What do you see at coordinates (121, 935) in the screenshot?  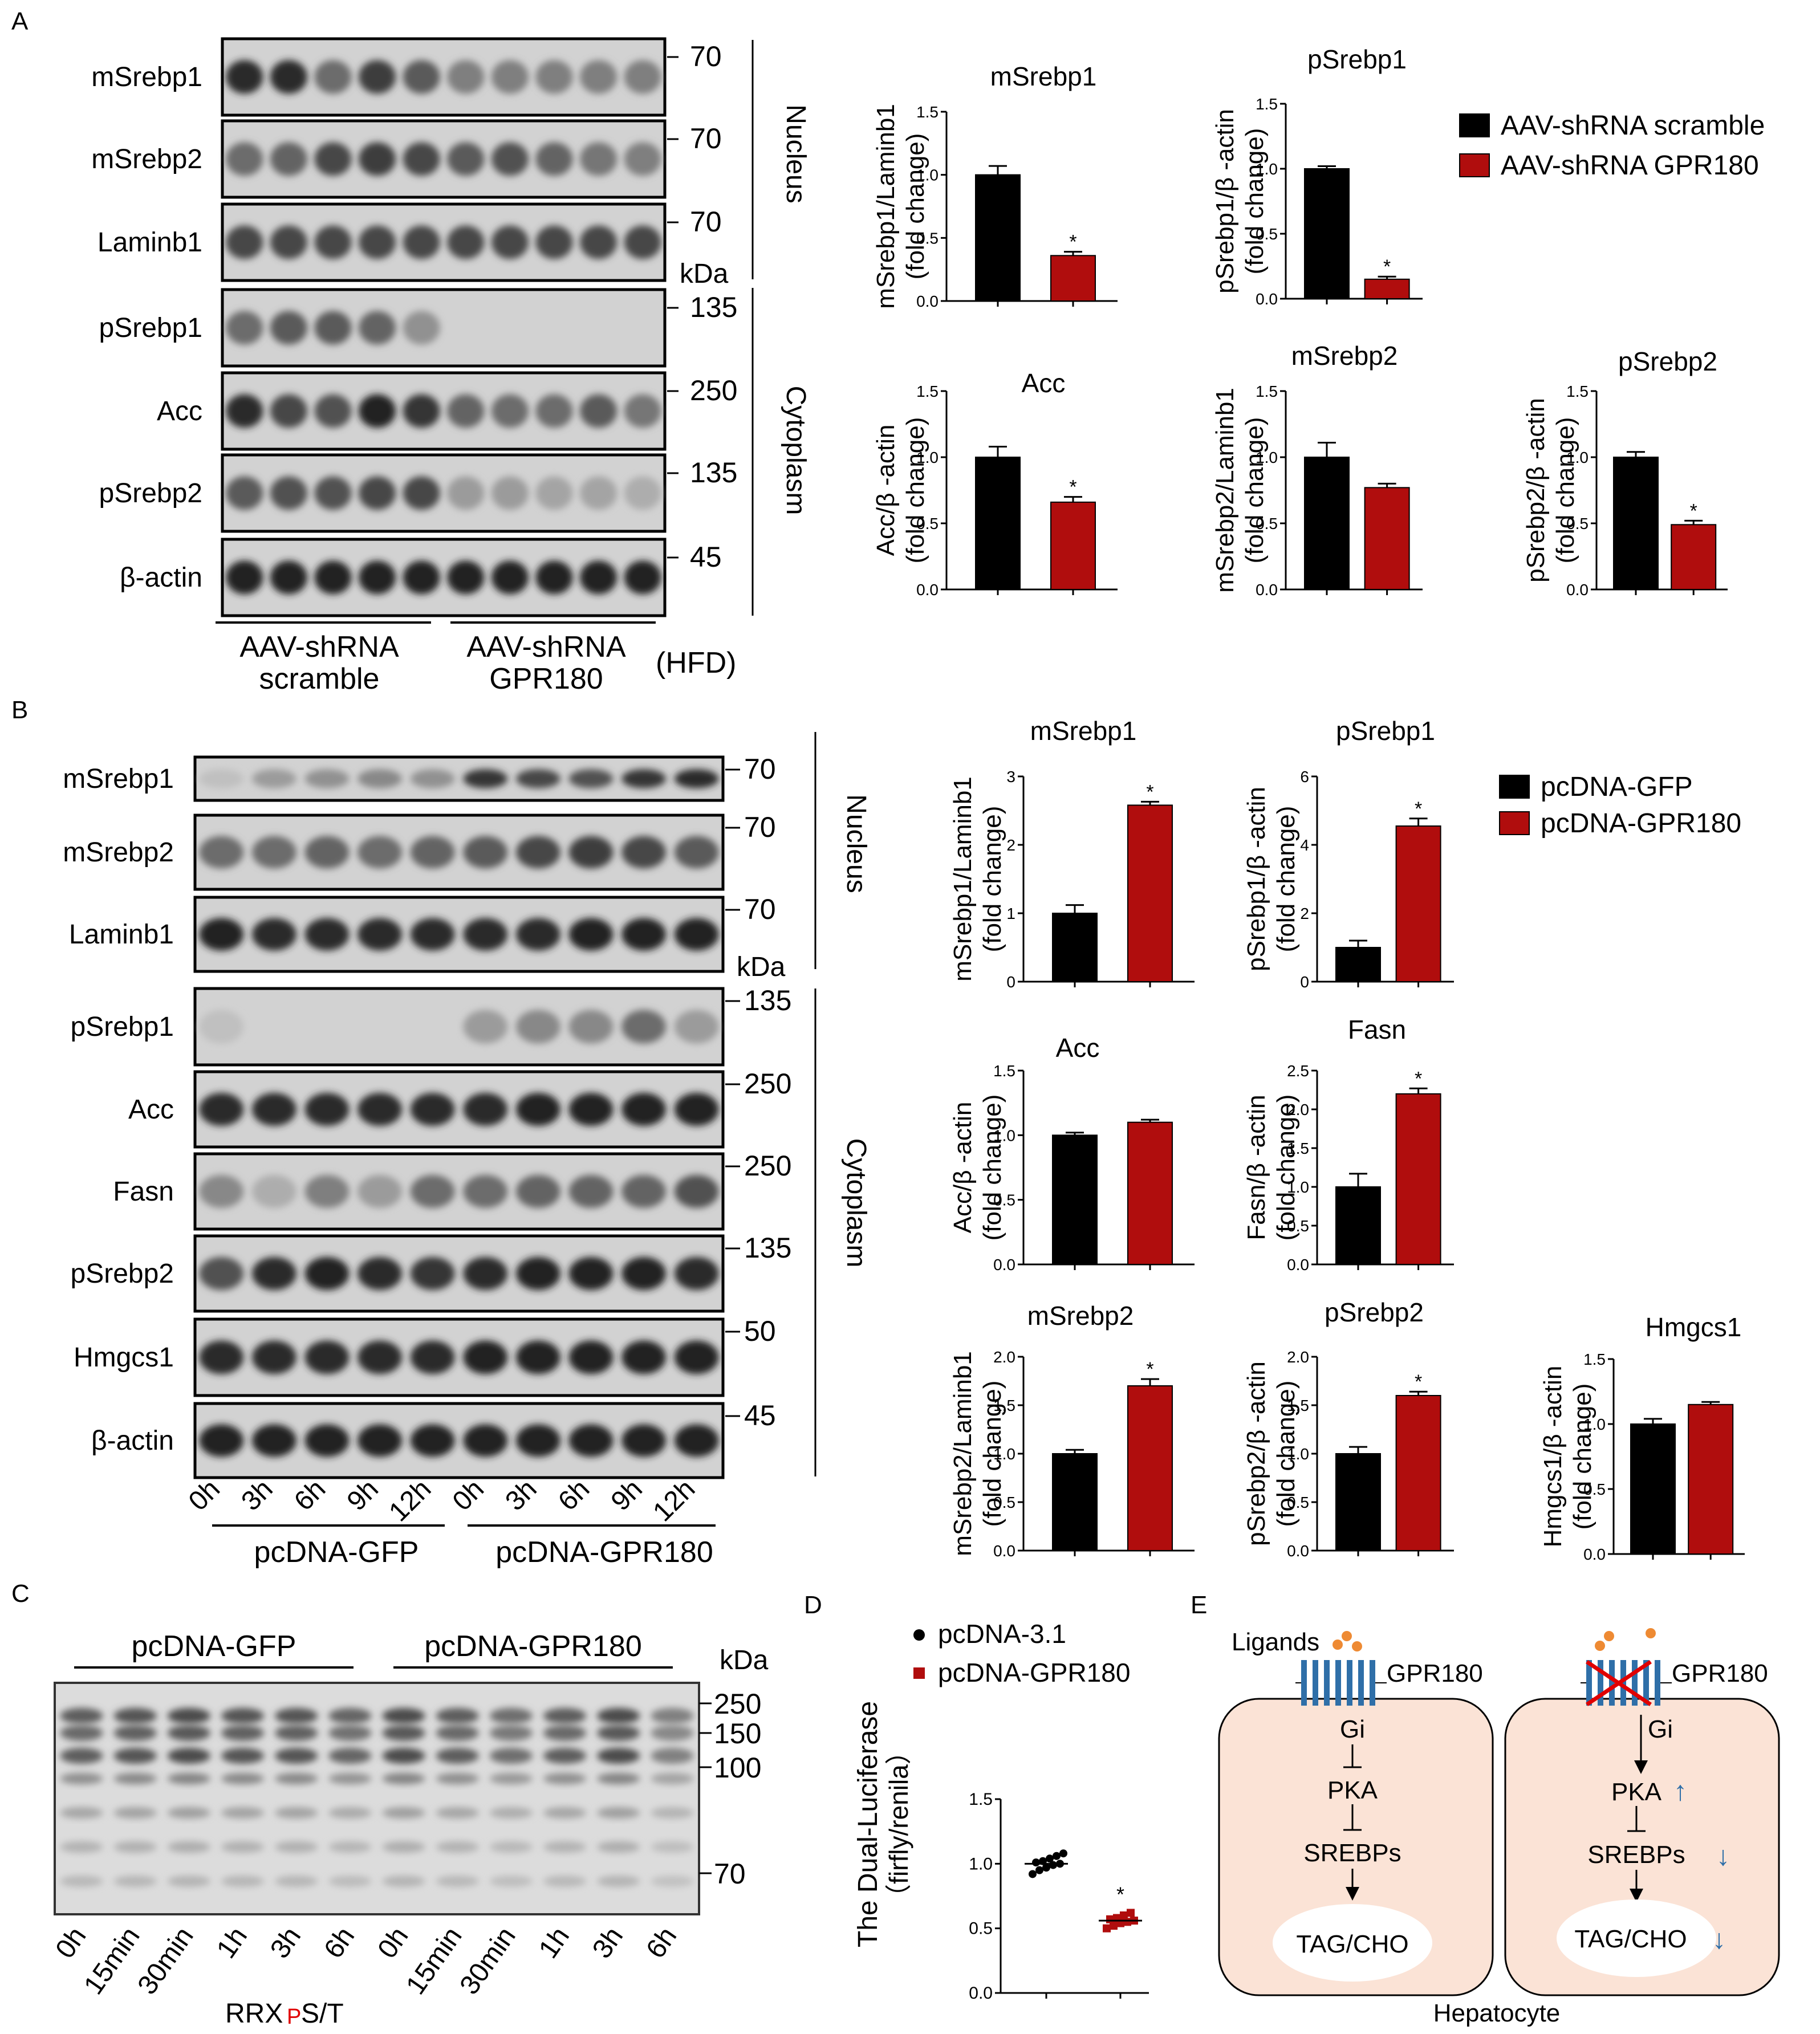 I see `blot-row-label: Laminb1` at bounding box center [121, 935].